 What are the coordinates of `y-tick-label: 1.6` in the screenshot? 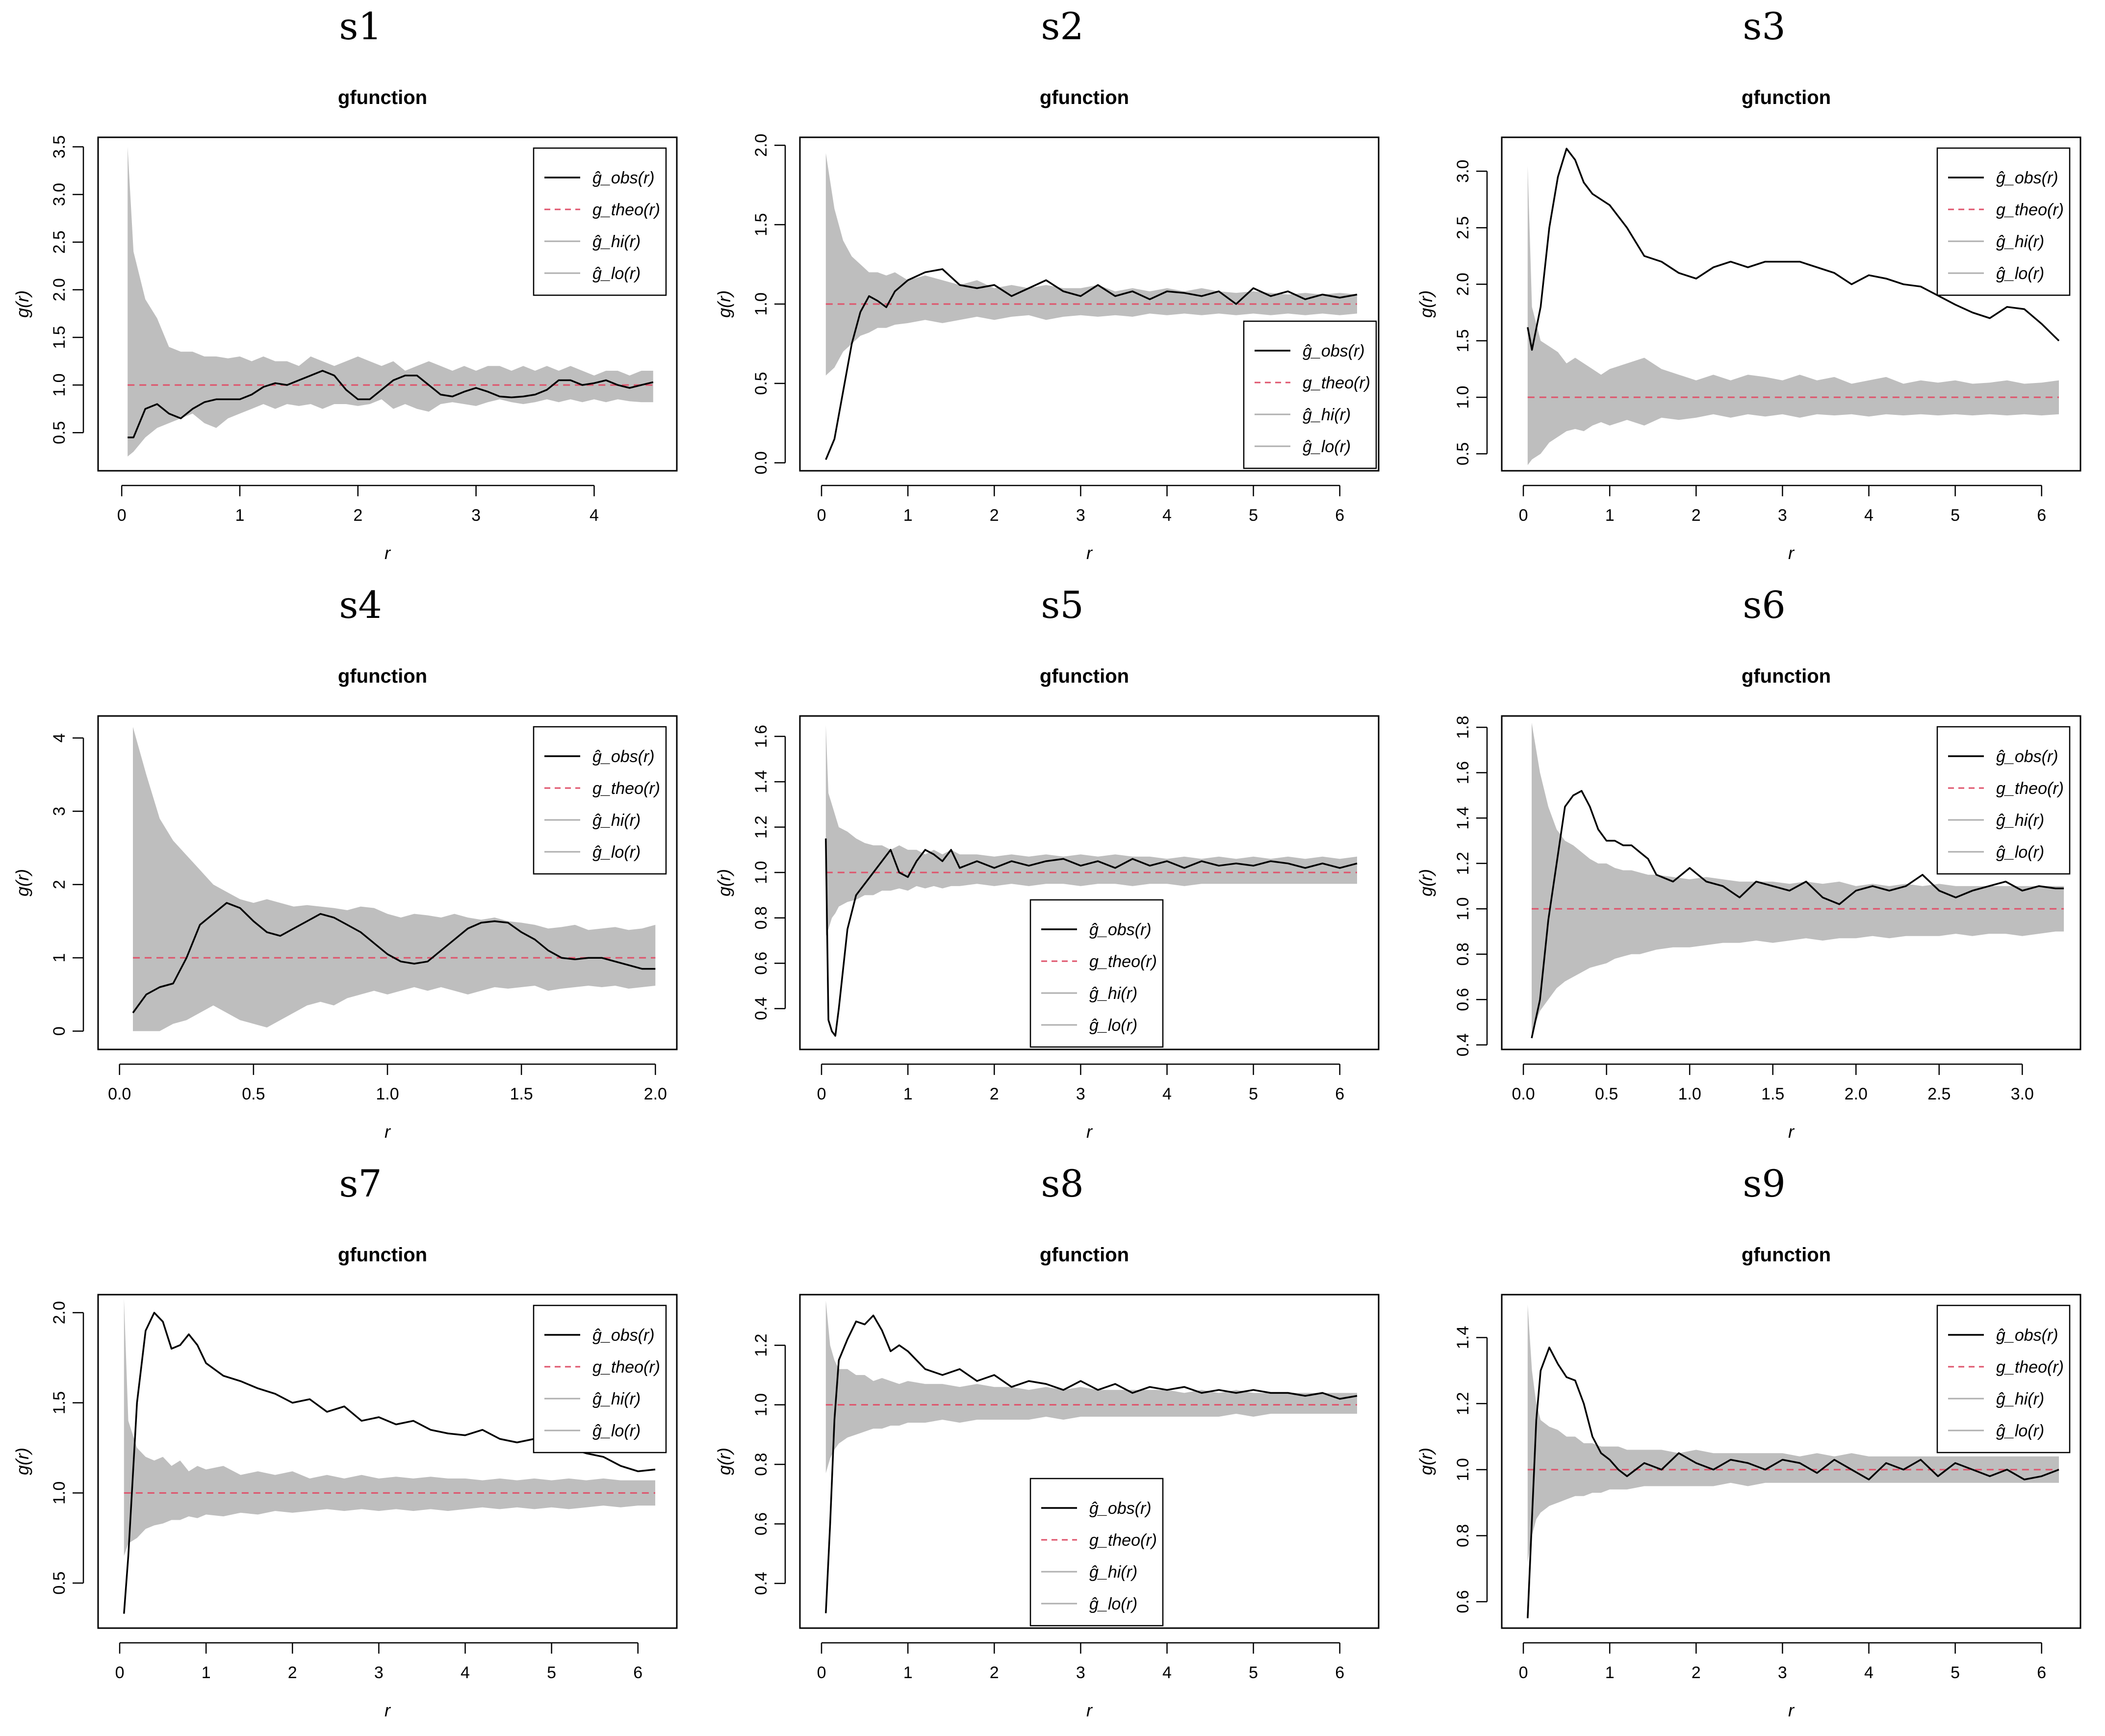 It's located at (761, 737).